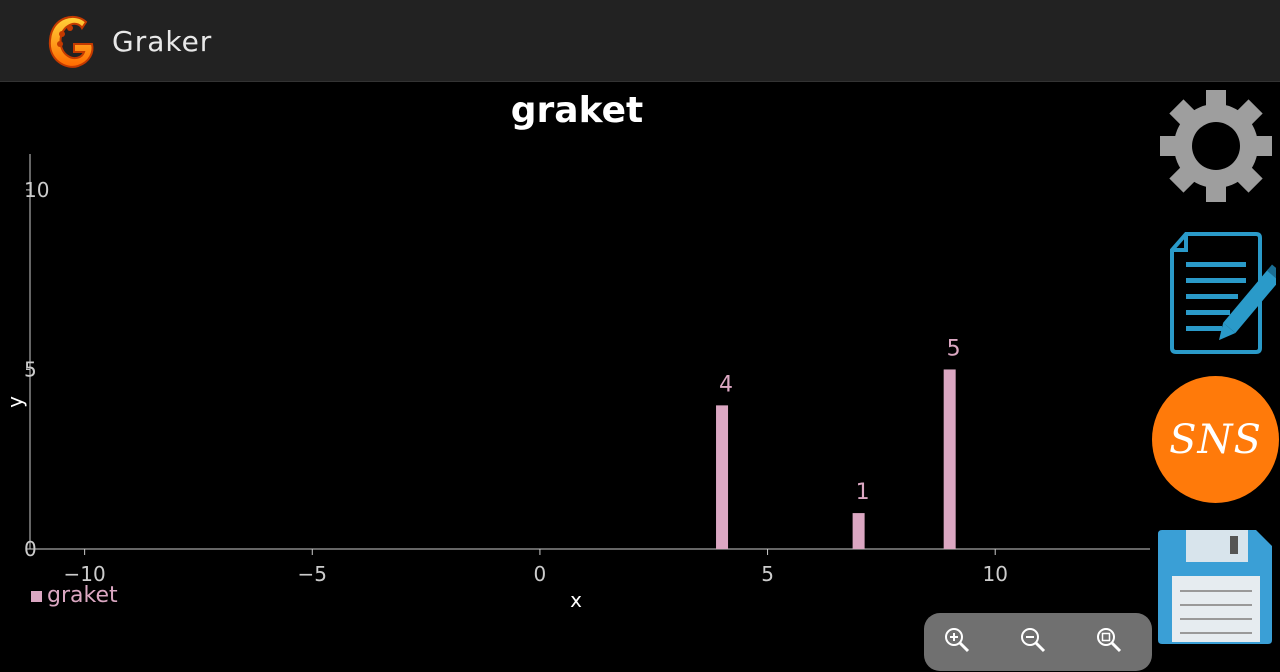  Describe the element at coordinates (71, 41) in the screenshot. I see `graker-logo-icon` at that location.